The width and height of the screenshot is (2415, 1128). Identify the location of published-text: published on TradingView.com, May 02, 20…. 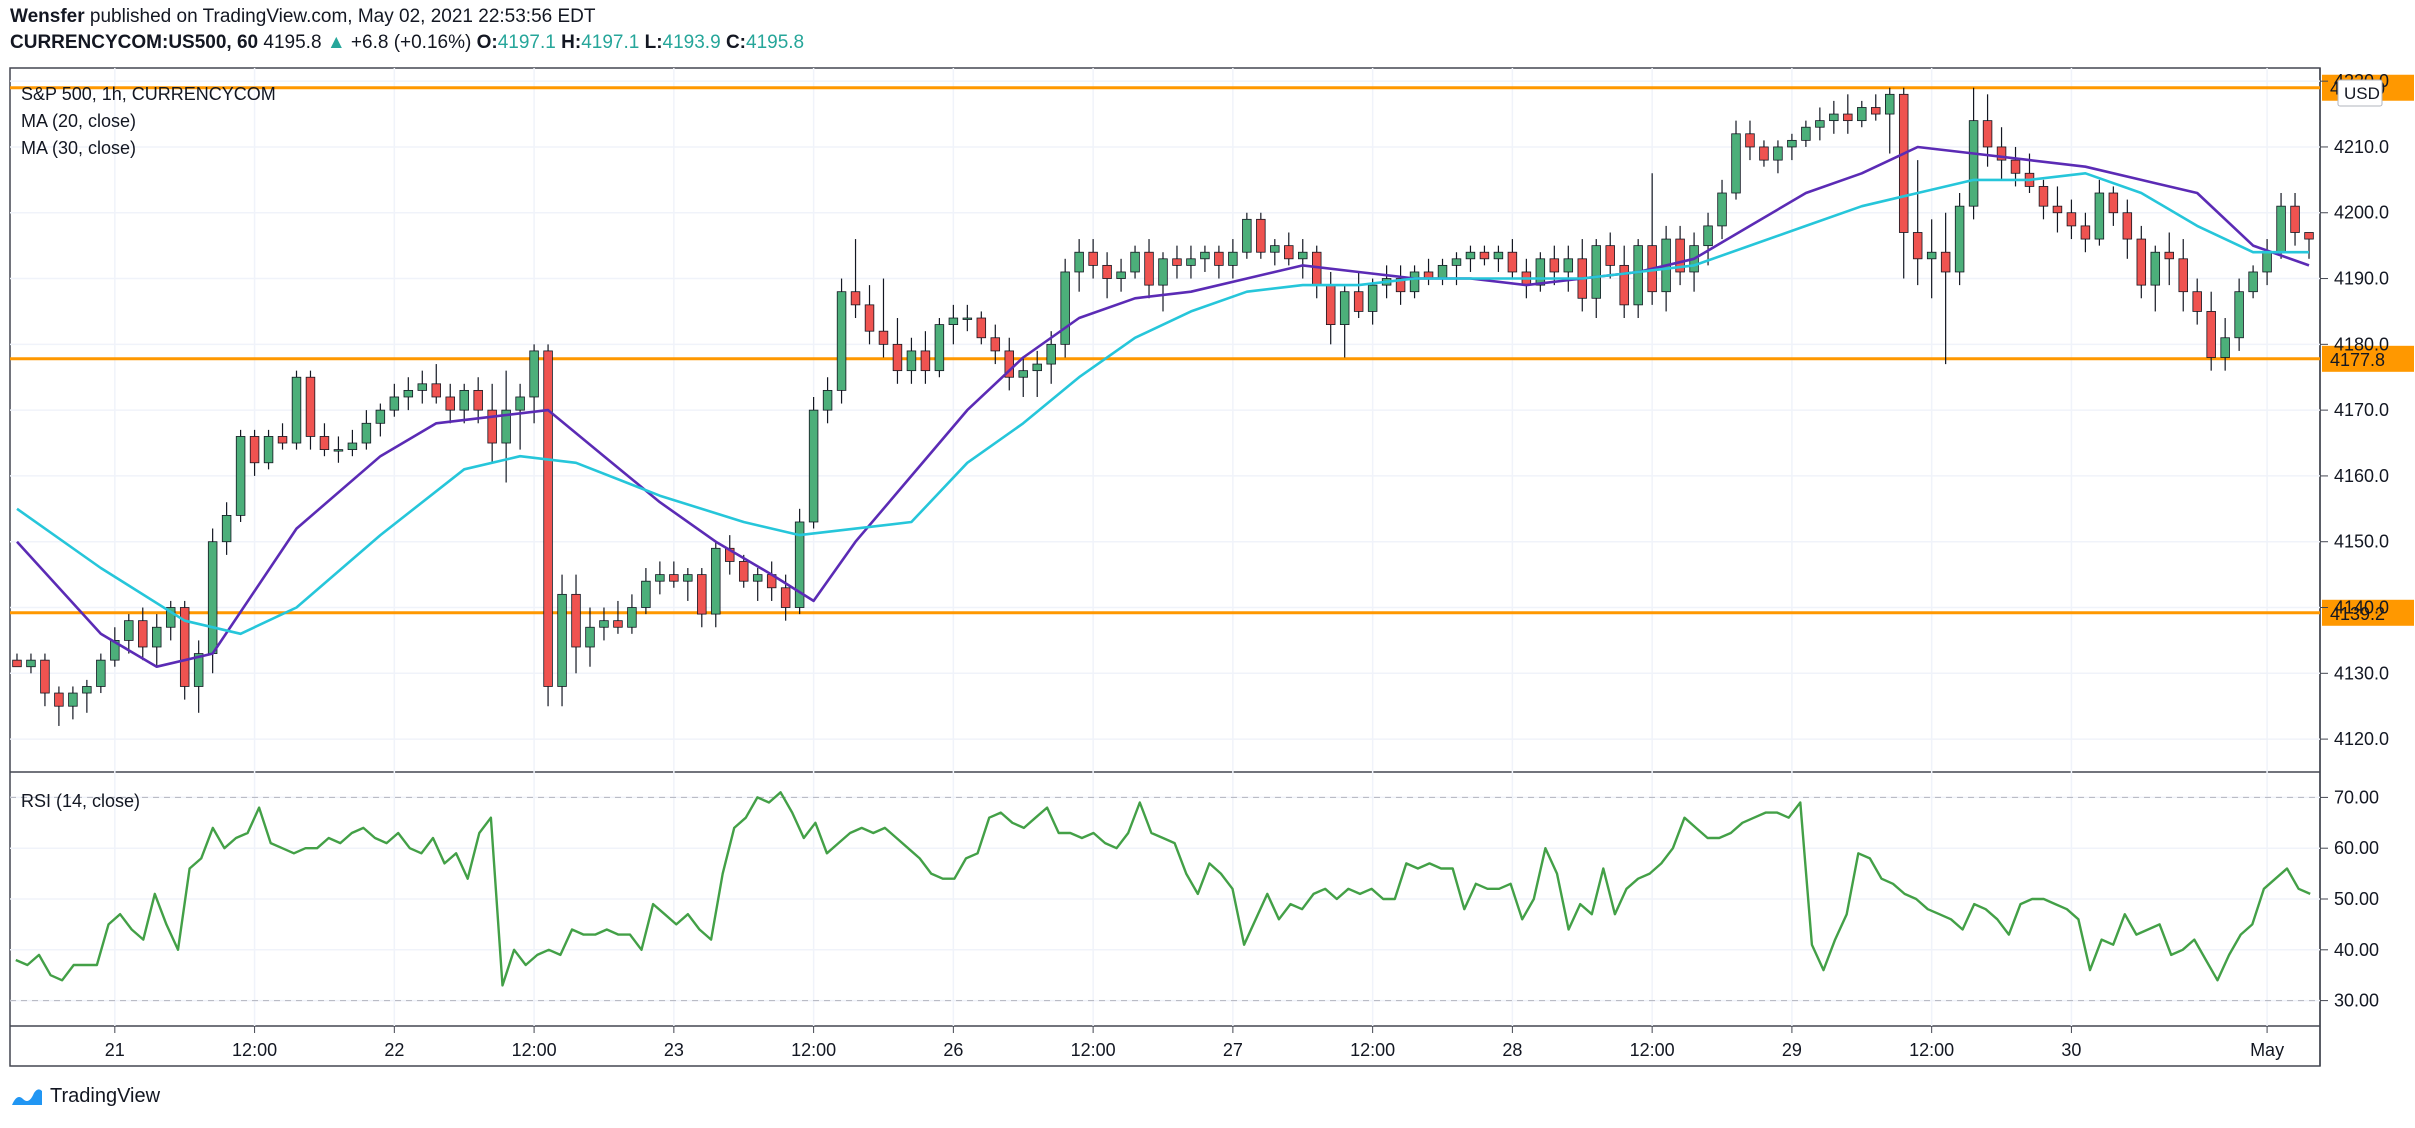
(342, 16).